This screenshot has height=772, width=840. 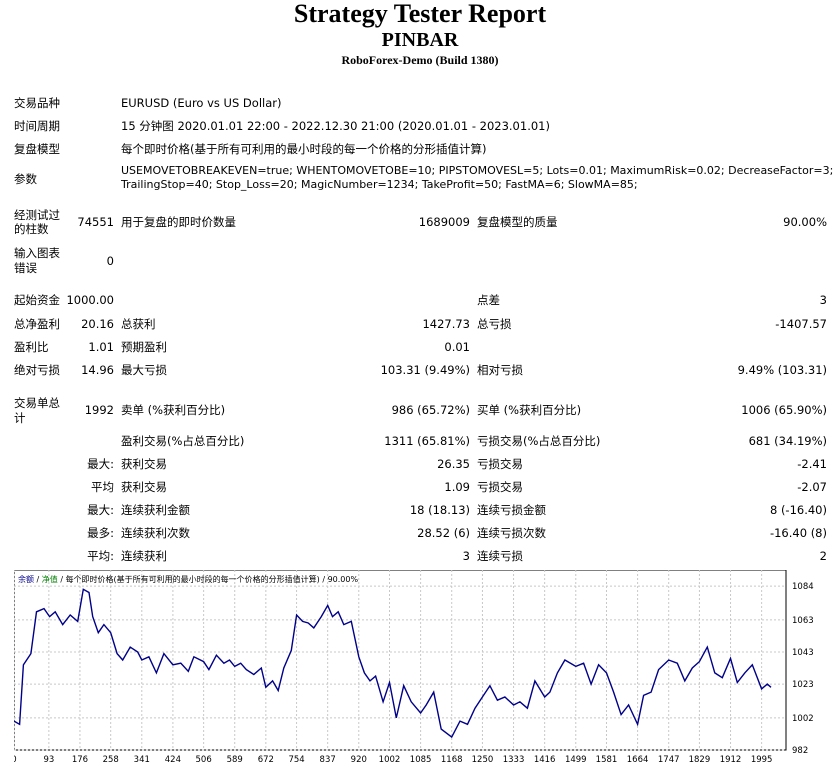 I want to click on x-tick-label: 1829, so click(x=700, y=760).